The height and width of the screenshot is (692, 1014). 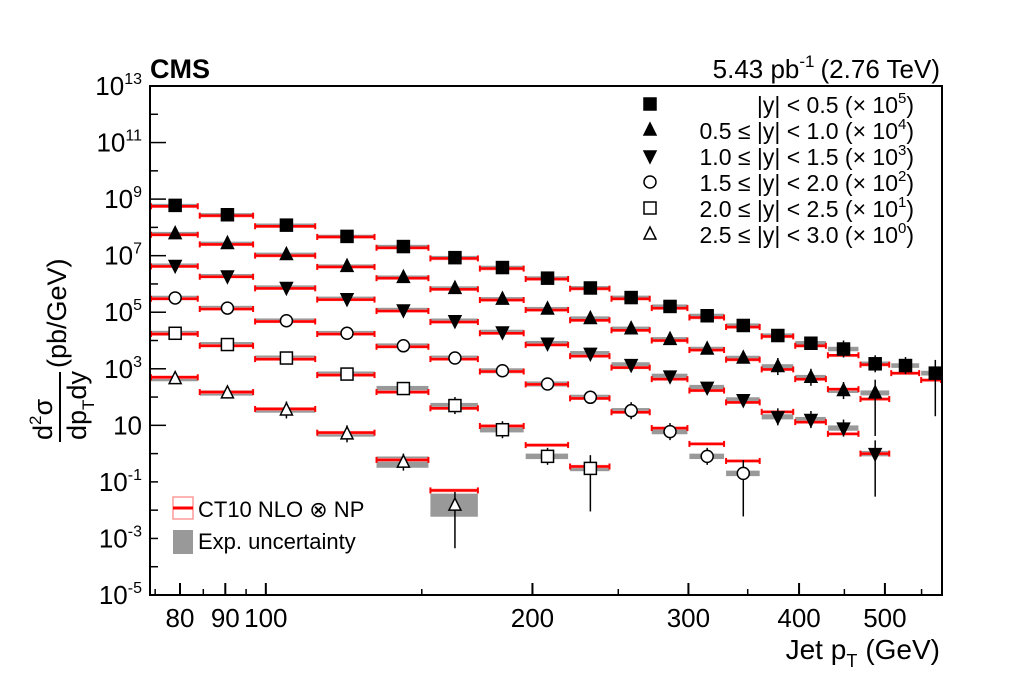 I want to click on legend-label: 2.5 ≤ |y| < 3.0 (× 100), so click(x=807, y=234).